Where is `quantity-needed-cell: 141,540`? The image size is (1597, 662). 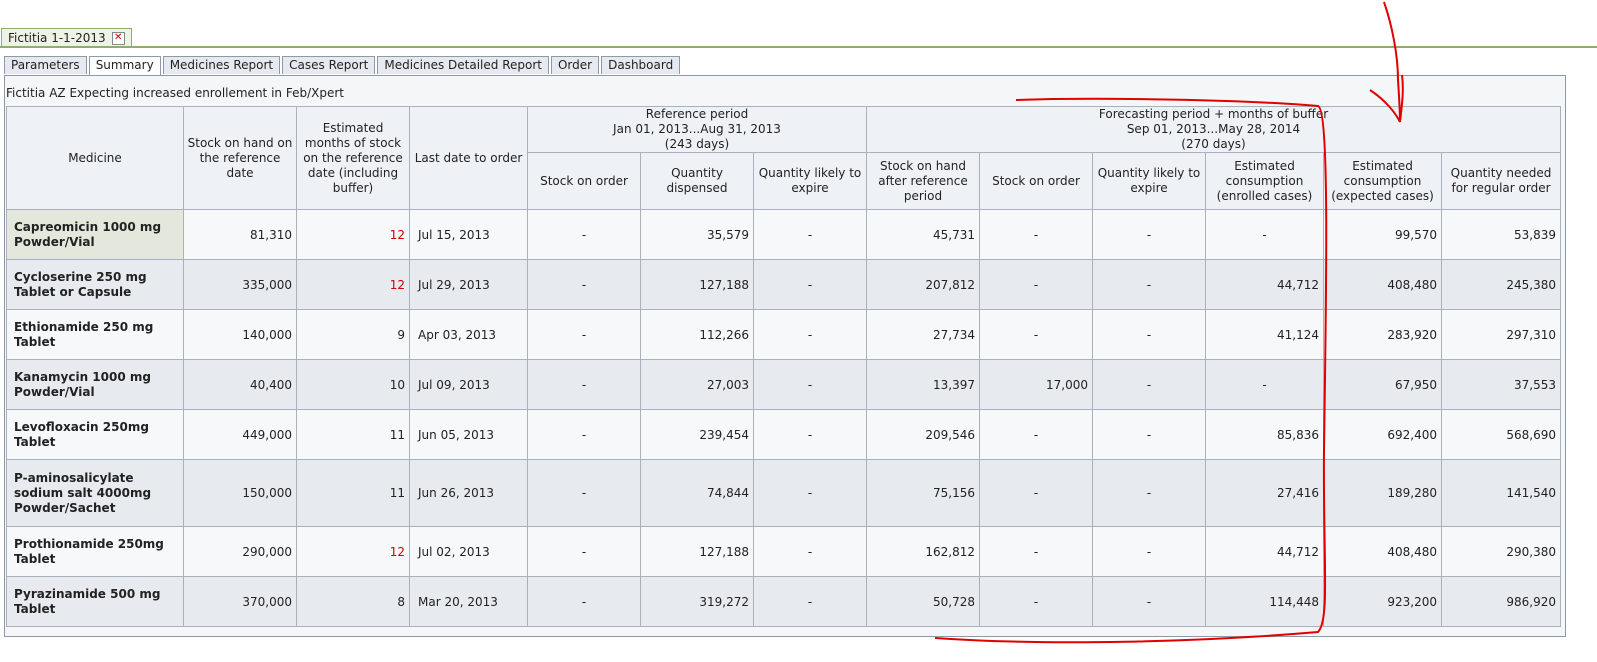 quantity-needed-cell: 141,540 is located at coordinates (1501, 493).